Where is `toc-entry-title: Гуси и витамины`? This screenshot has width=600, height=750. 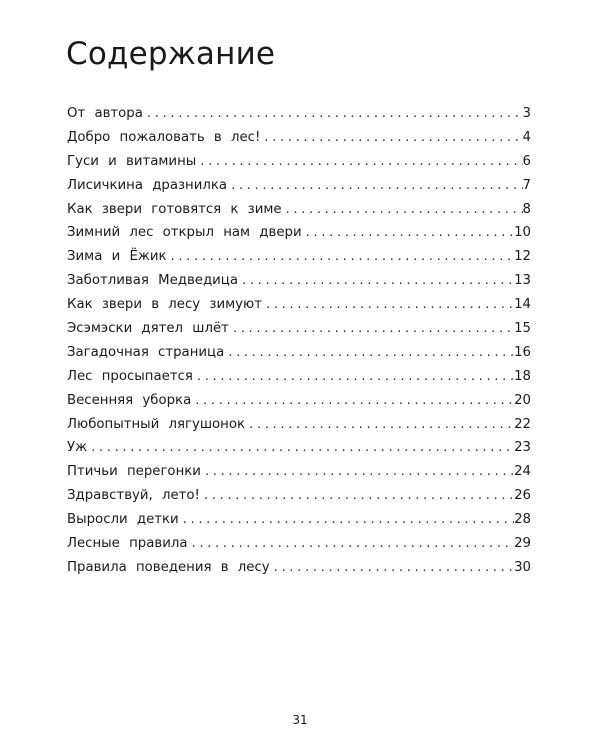 toc-entry-title: Гуси и витамины is located at coordinates (132, 161).